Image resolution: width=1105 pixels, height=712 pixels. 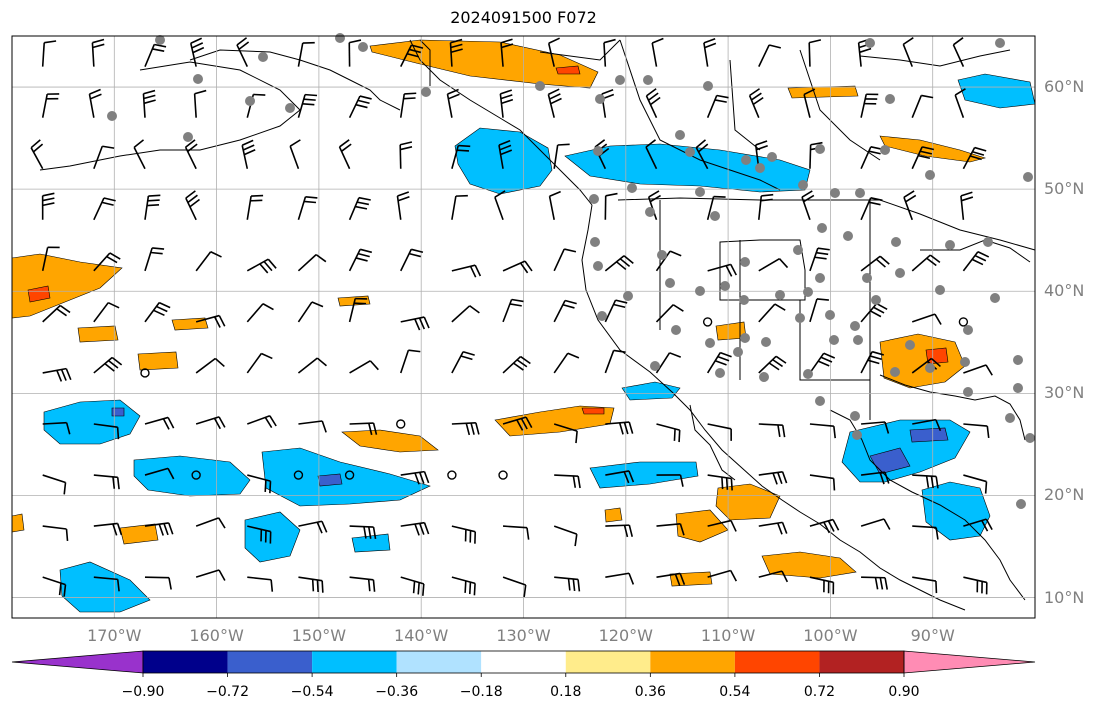 What do you see at coordinates (932, 635) in the screenshot?
I see `longitude-label-90: 90°W` at bounding box center [932, 635].